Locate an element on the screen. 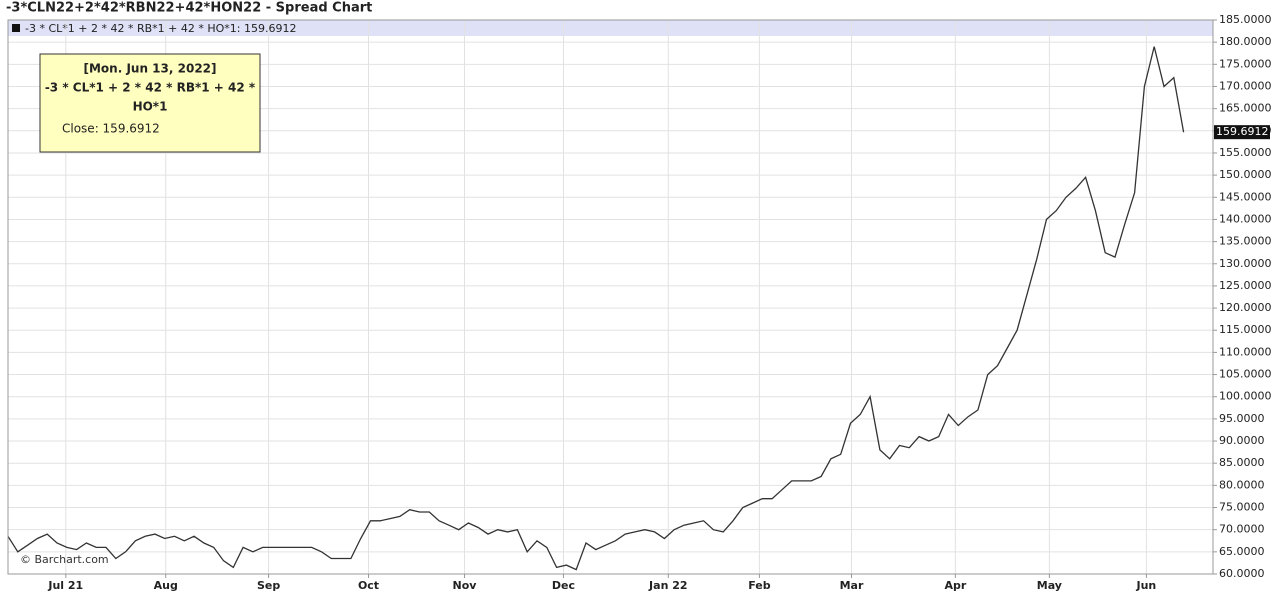 This screenshot has height=604, width=1280. x-tick-label: Apr is located at coordinates (955, 585).